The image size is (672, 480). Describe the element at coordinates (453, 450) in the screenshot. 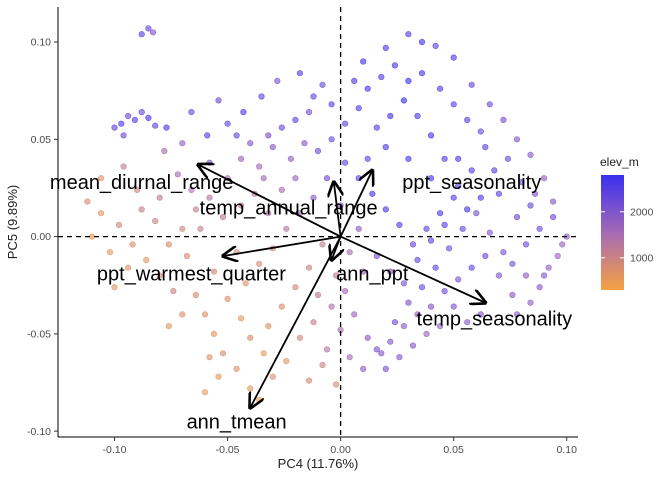

I see `x-tick-label: 0.05` at that location.